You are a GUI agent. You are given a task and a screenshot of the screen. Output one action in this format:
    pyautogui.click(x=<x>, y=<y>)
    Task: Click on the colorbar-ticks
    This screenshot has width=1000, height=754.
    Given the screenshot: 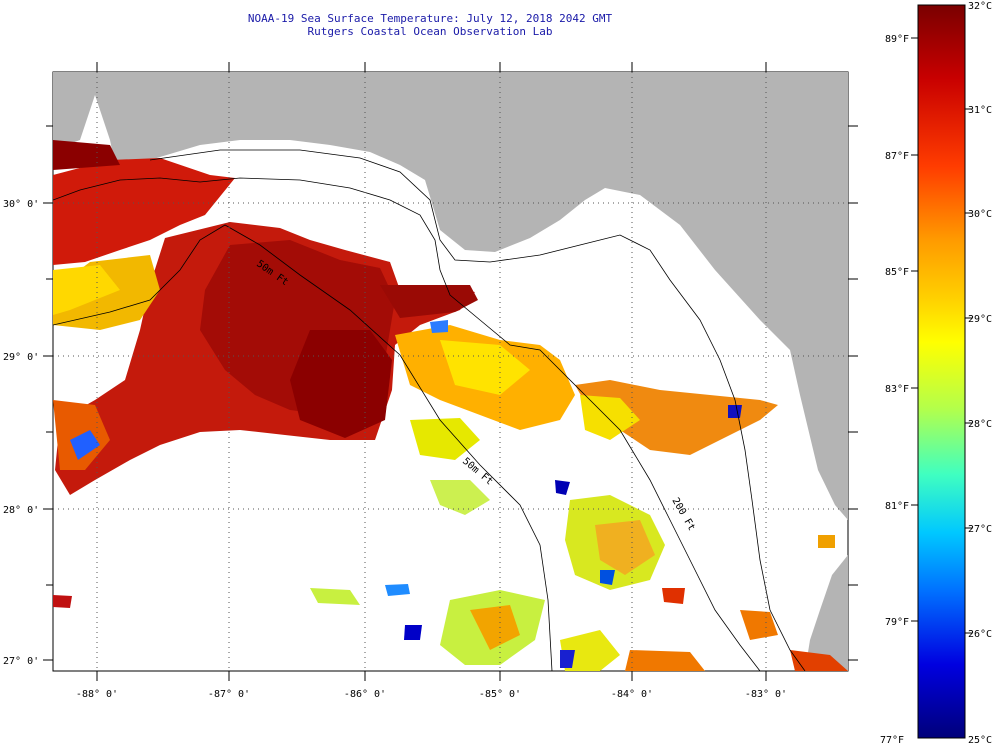 What is the action you would take?
    pyautogui.click(x=941, y=335)
    